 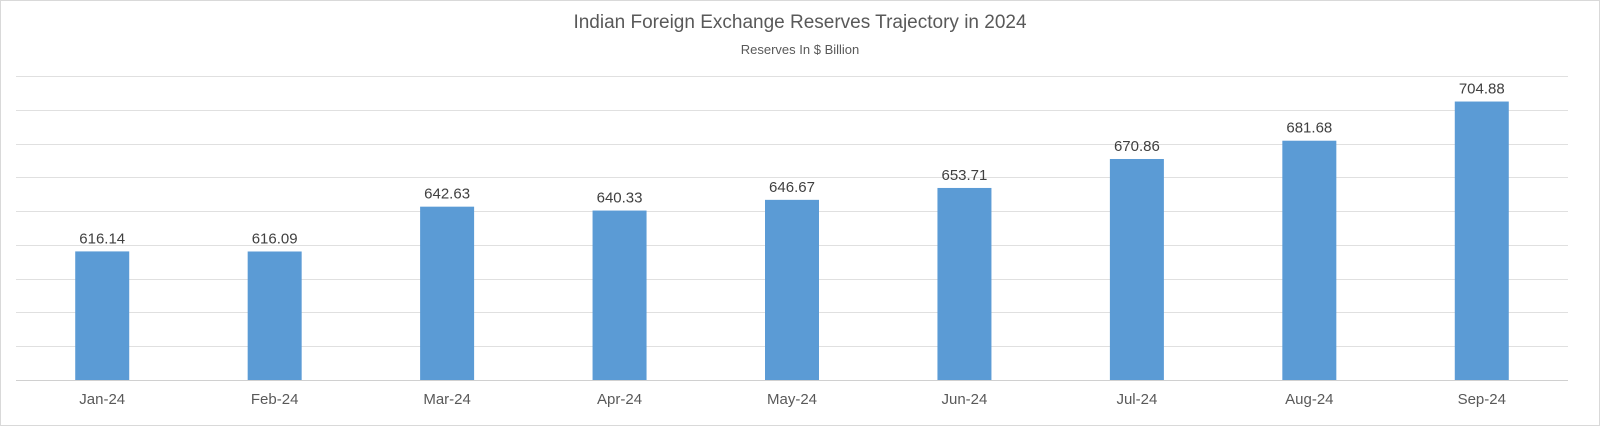 What do you see at coordinates (447, 194) in the screenshot?
I see `data-label-mar-24: 642.63` at bounding box center [447, 194].